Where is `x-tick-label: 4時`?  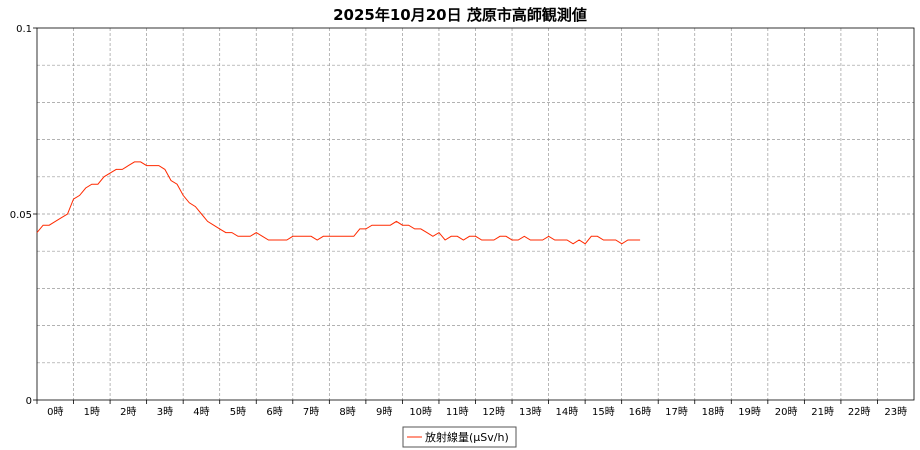
x-tick-label: 4時 is located at coordinates (201, 412).